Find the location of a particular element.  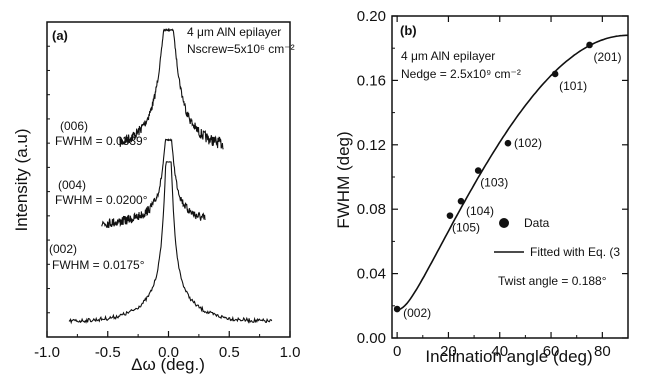

fwhm-label-004: FWHM = 0.0200° is located at coordinates (101, 200).